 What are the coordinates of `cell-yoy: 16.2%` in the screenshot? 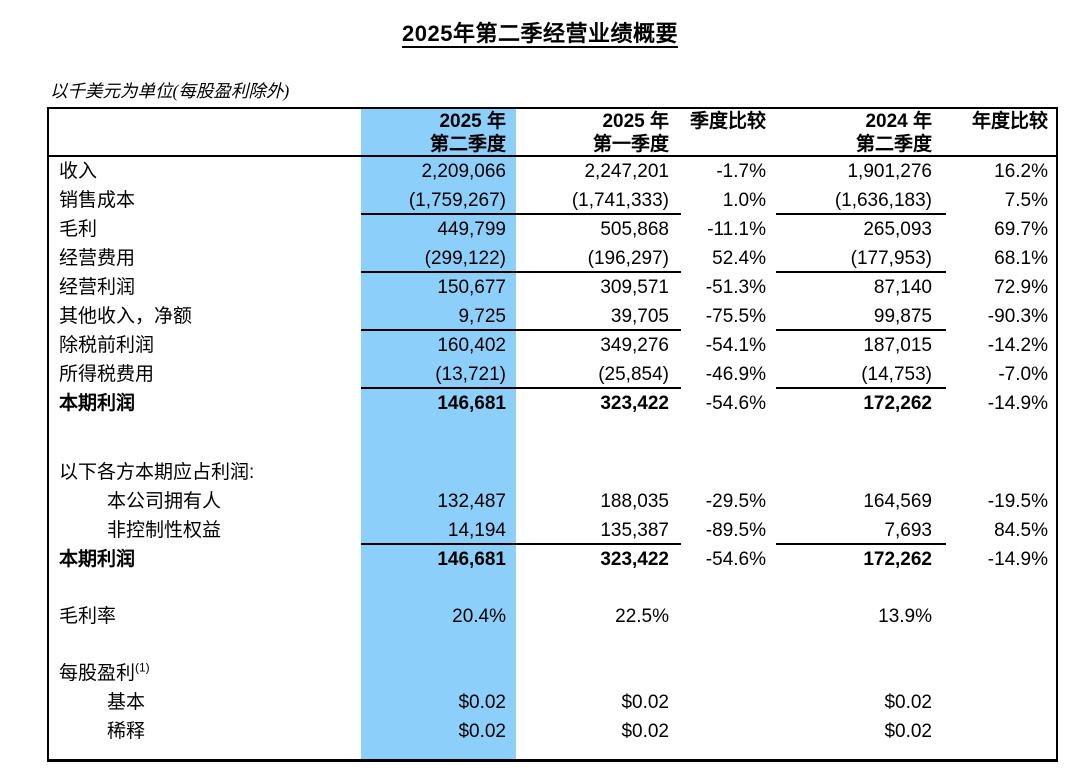 It's located at (1021, 171).